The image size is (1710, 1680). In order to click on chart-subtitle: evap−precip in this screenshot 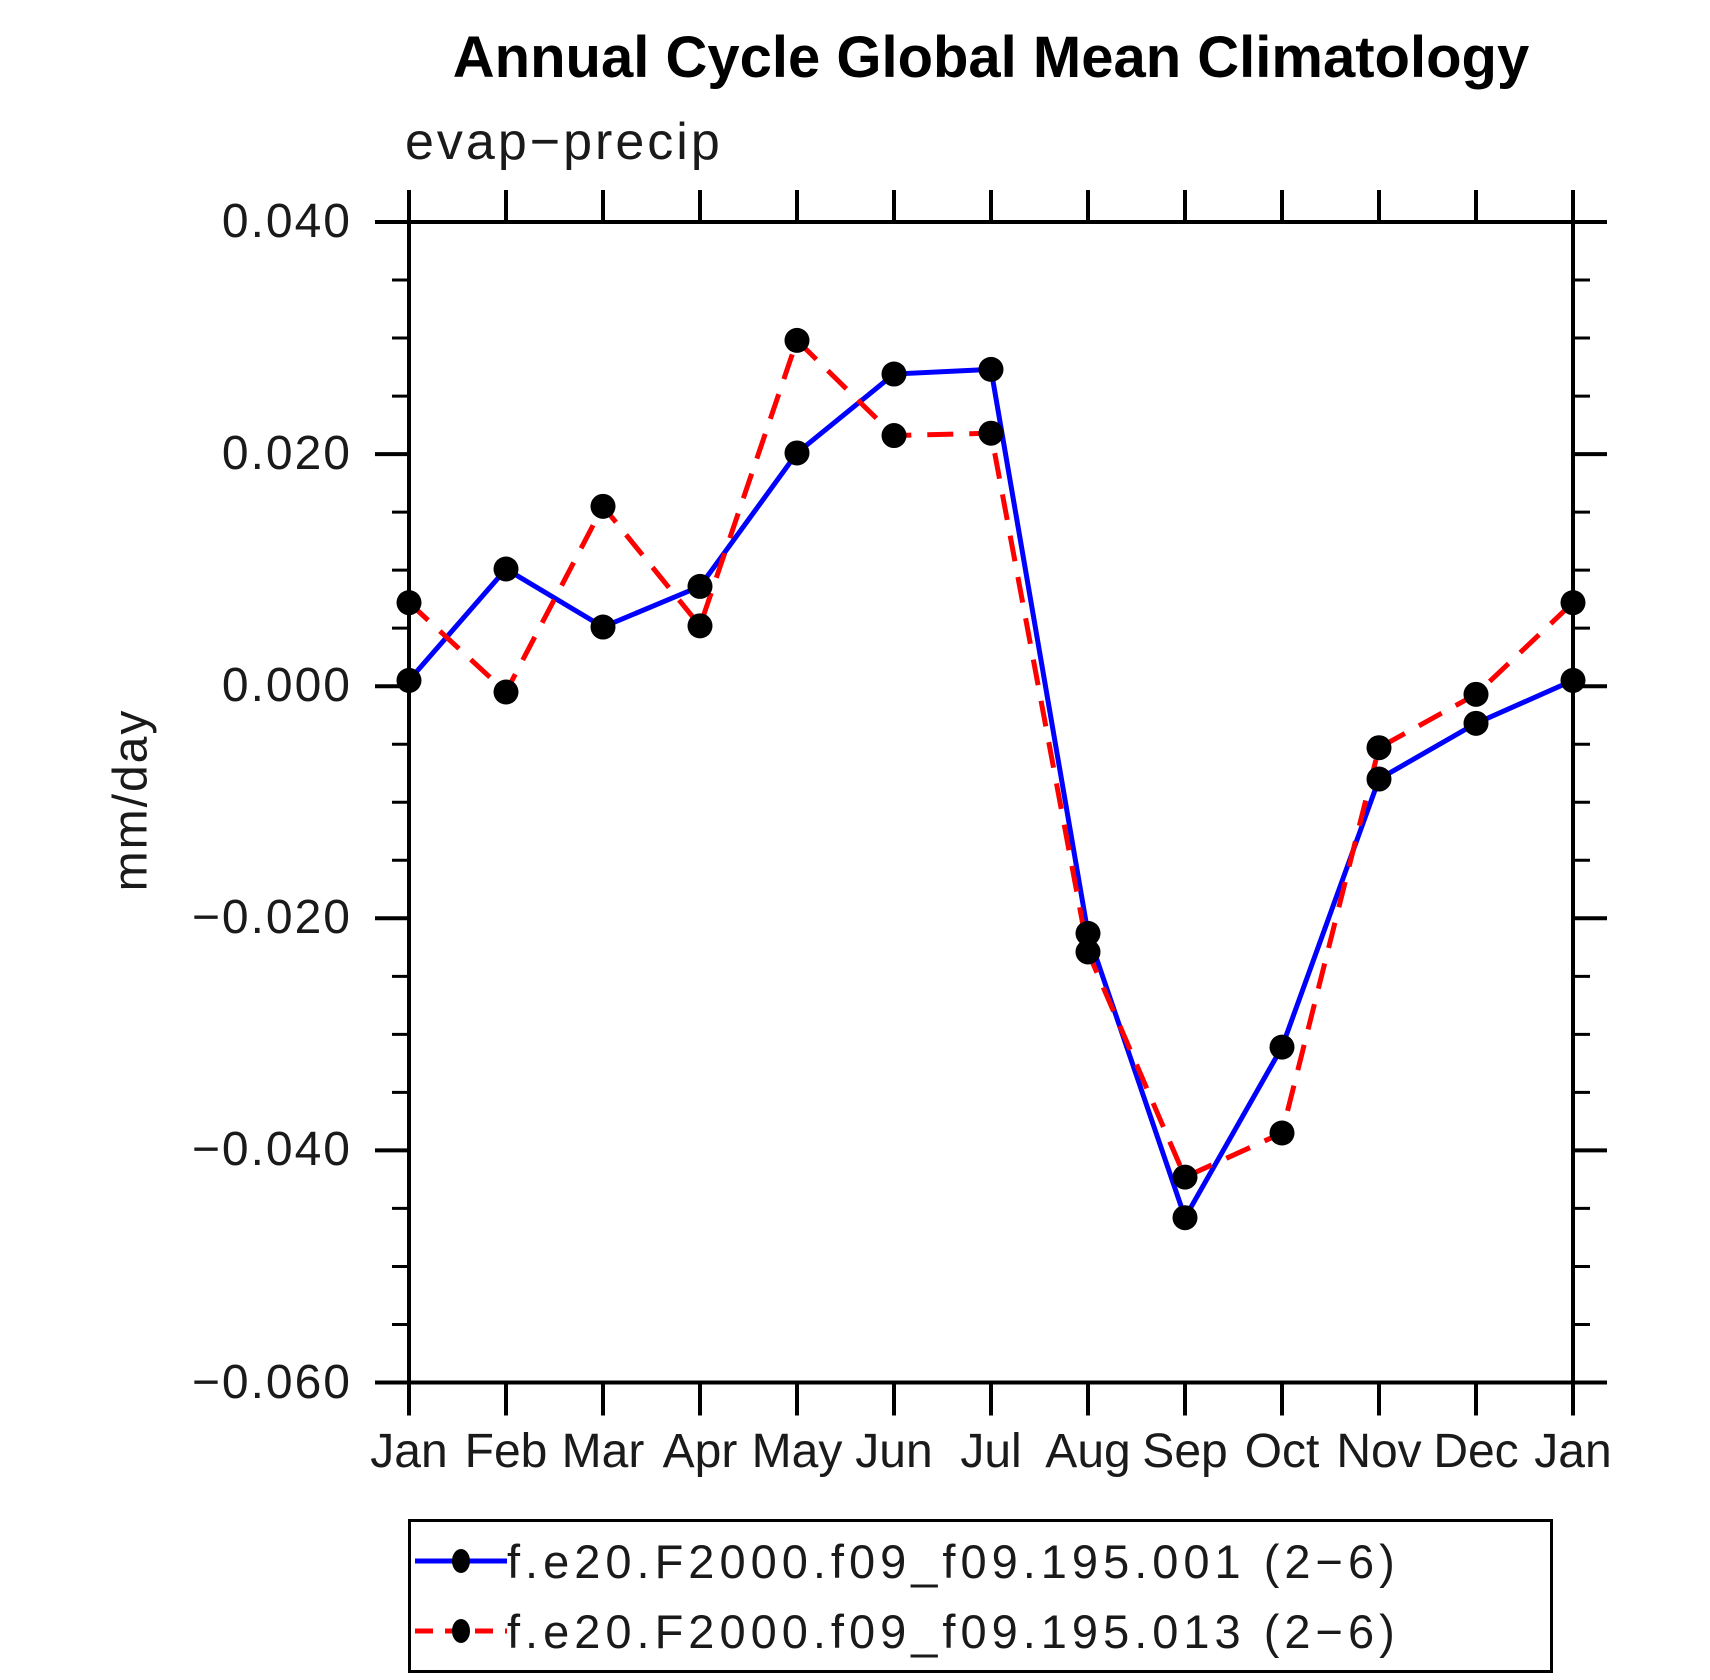, I will do `click(564, 142)`.